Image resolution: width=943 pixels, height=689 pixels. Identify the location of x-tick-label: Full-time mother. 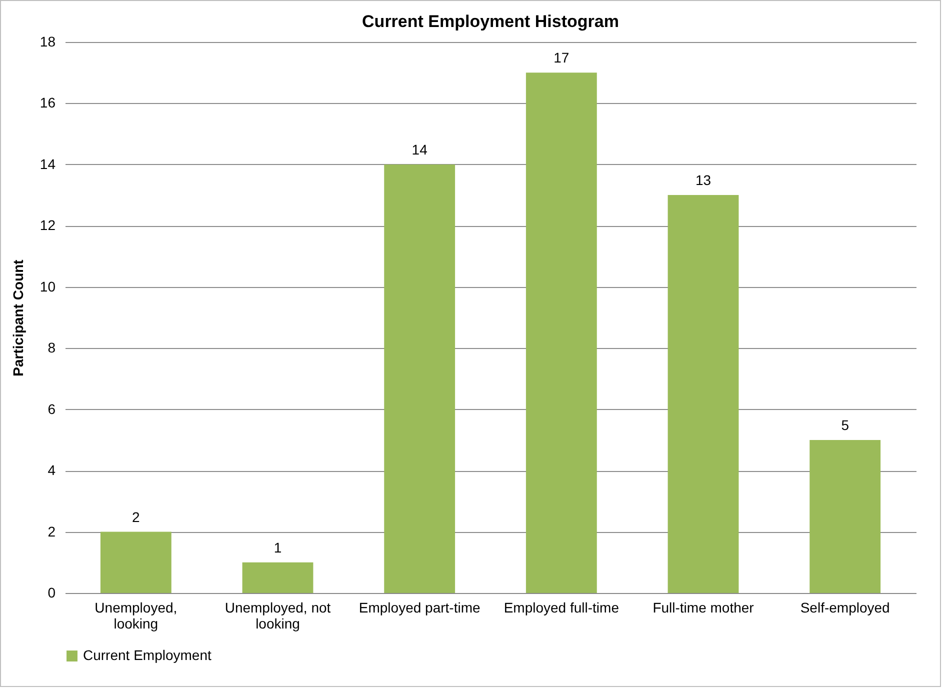
(703, 608).